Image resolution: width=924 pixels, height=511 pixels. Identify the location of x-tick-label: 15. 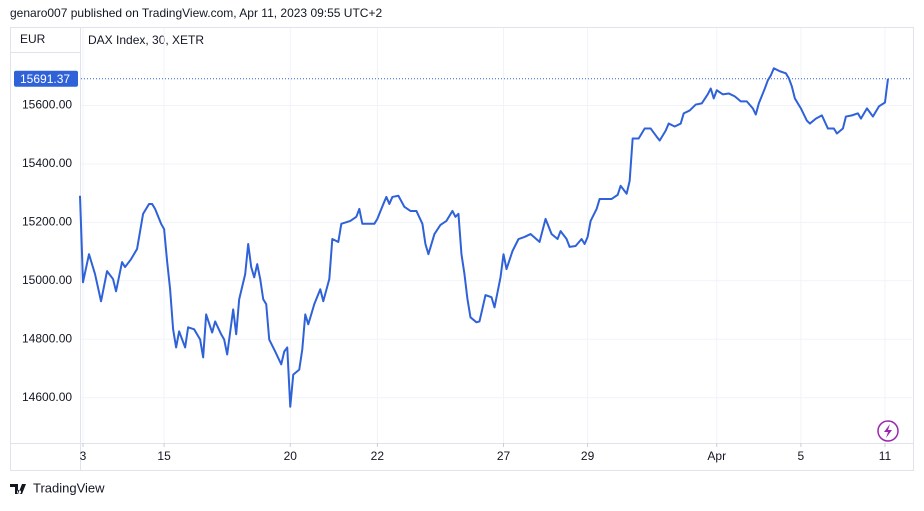
(164, 456).